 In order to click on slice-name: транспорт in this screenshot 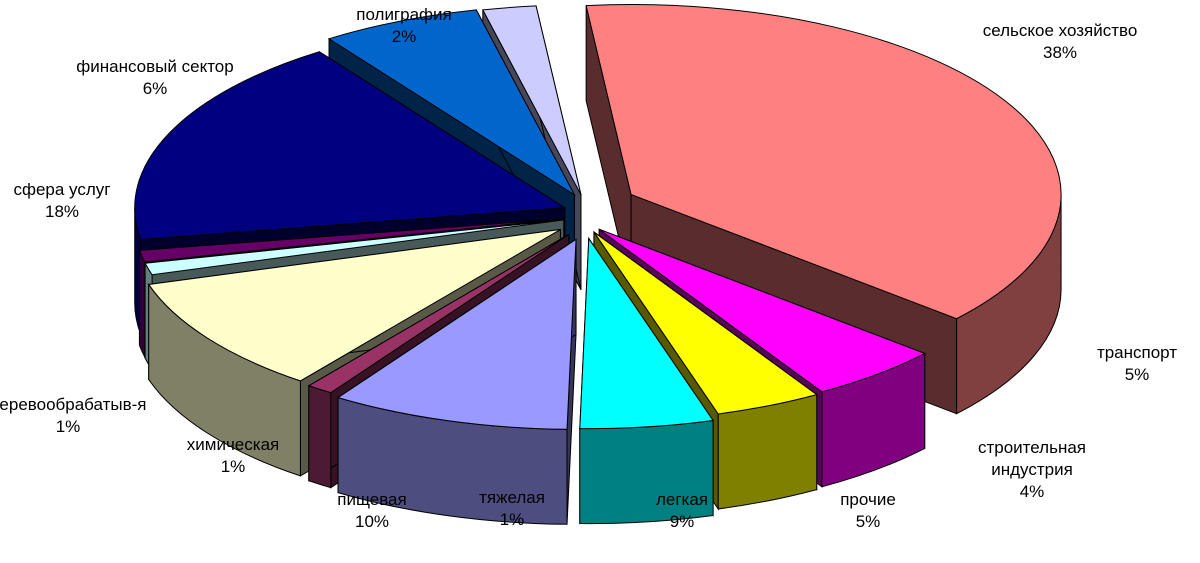, I will do `click(1137, 352)`.